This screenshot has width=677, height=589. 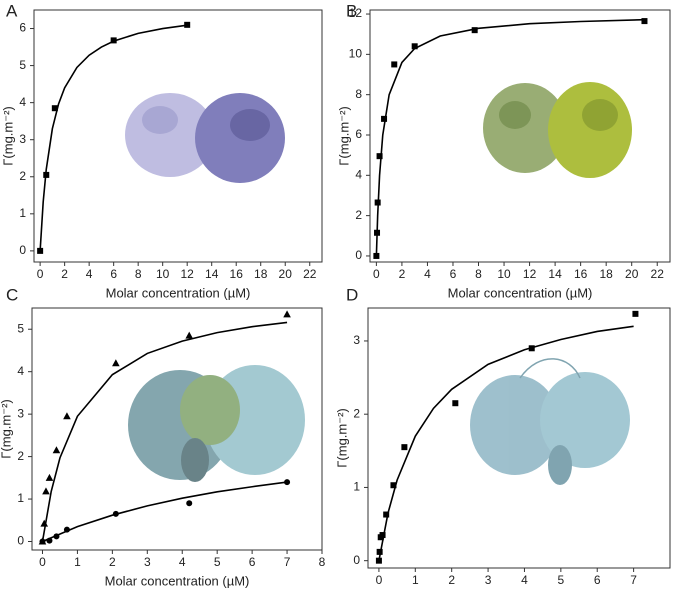 I want to click on panel-label: A, so click(x=12, y=10).